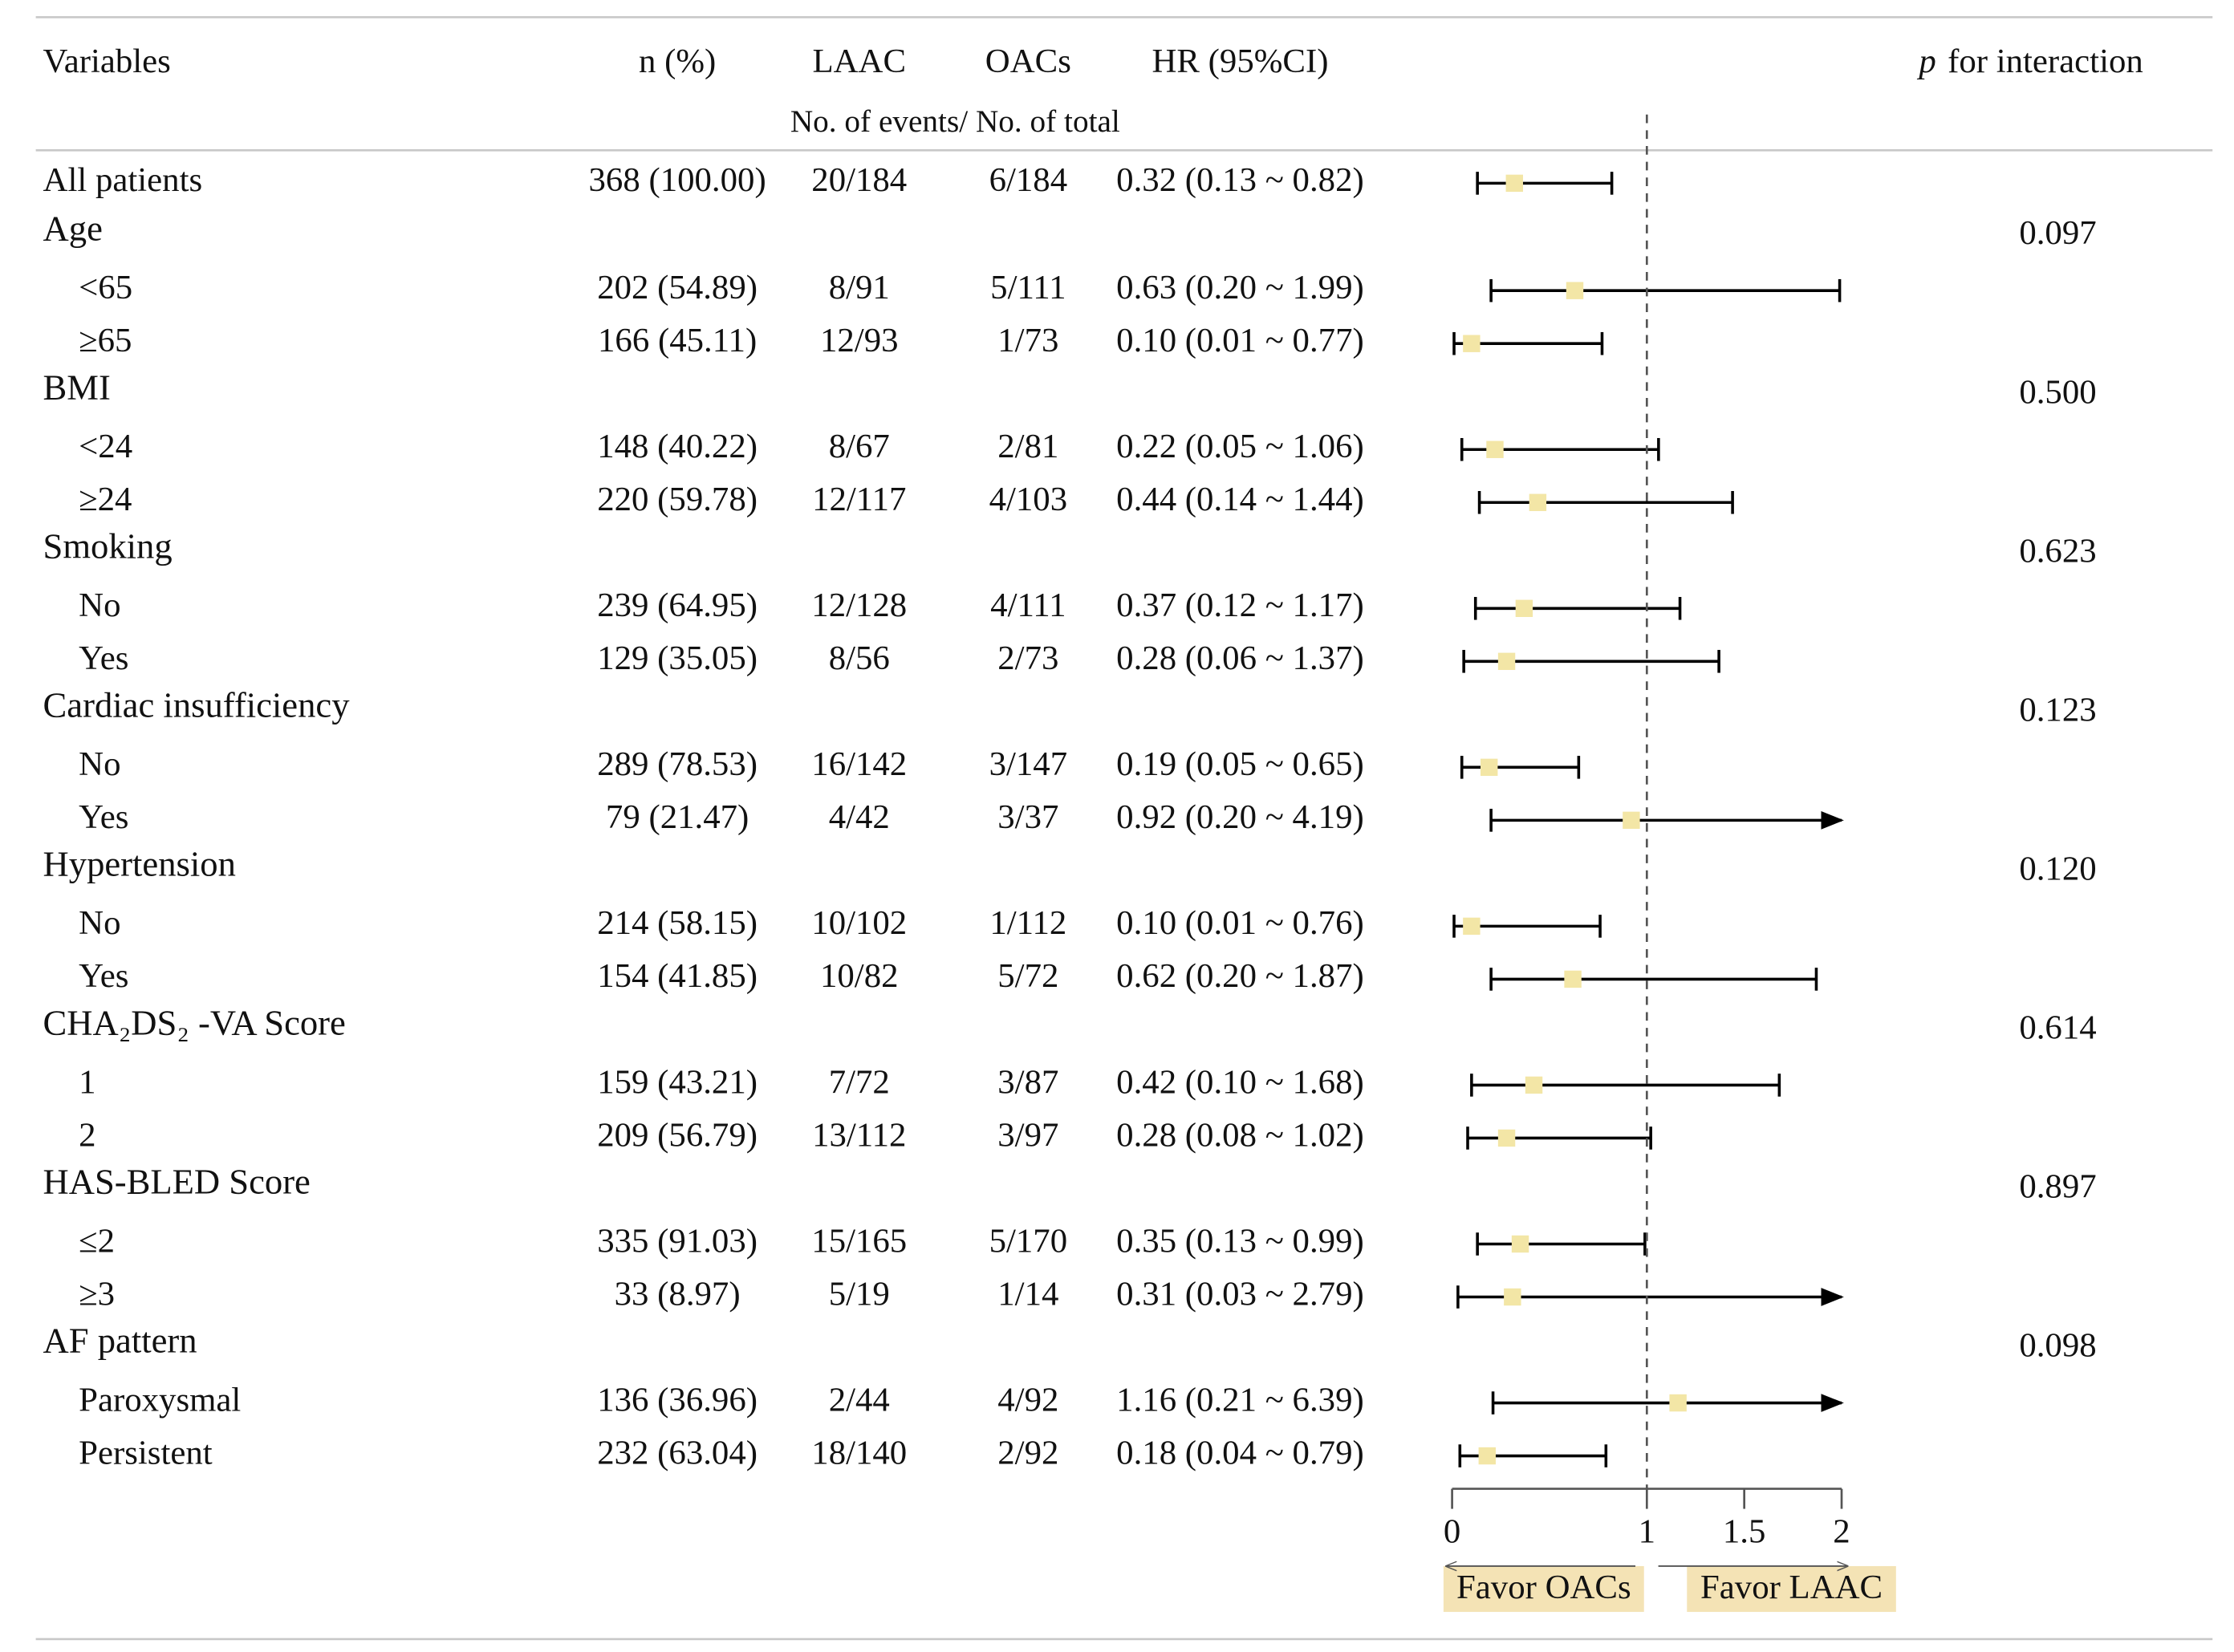  What do you see at coordinates (108, 546) in the screenshot?
I see `group-label: Smoking` at bounding box center [108, 546].